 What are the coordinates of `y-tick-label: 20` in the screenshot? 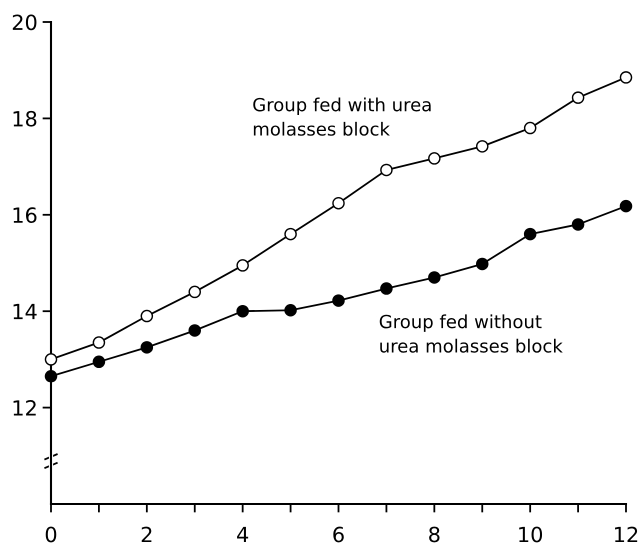 It's located at (24, 22).